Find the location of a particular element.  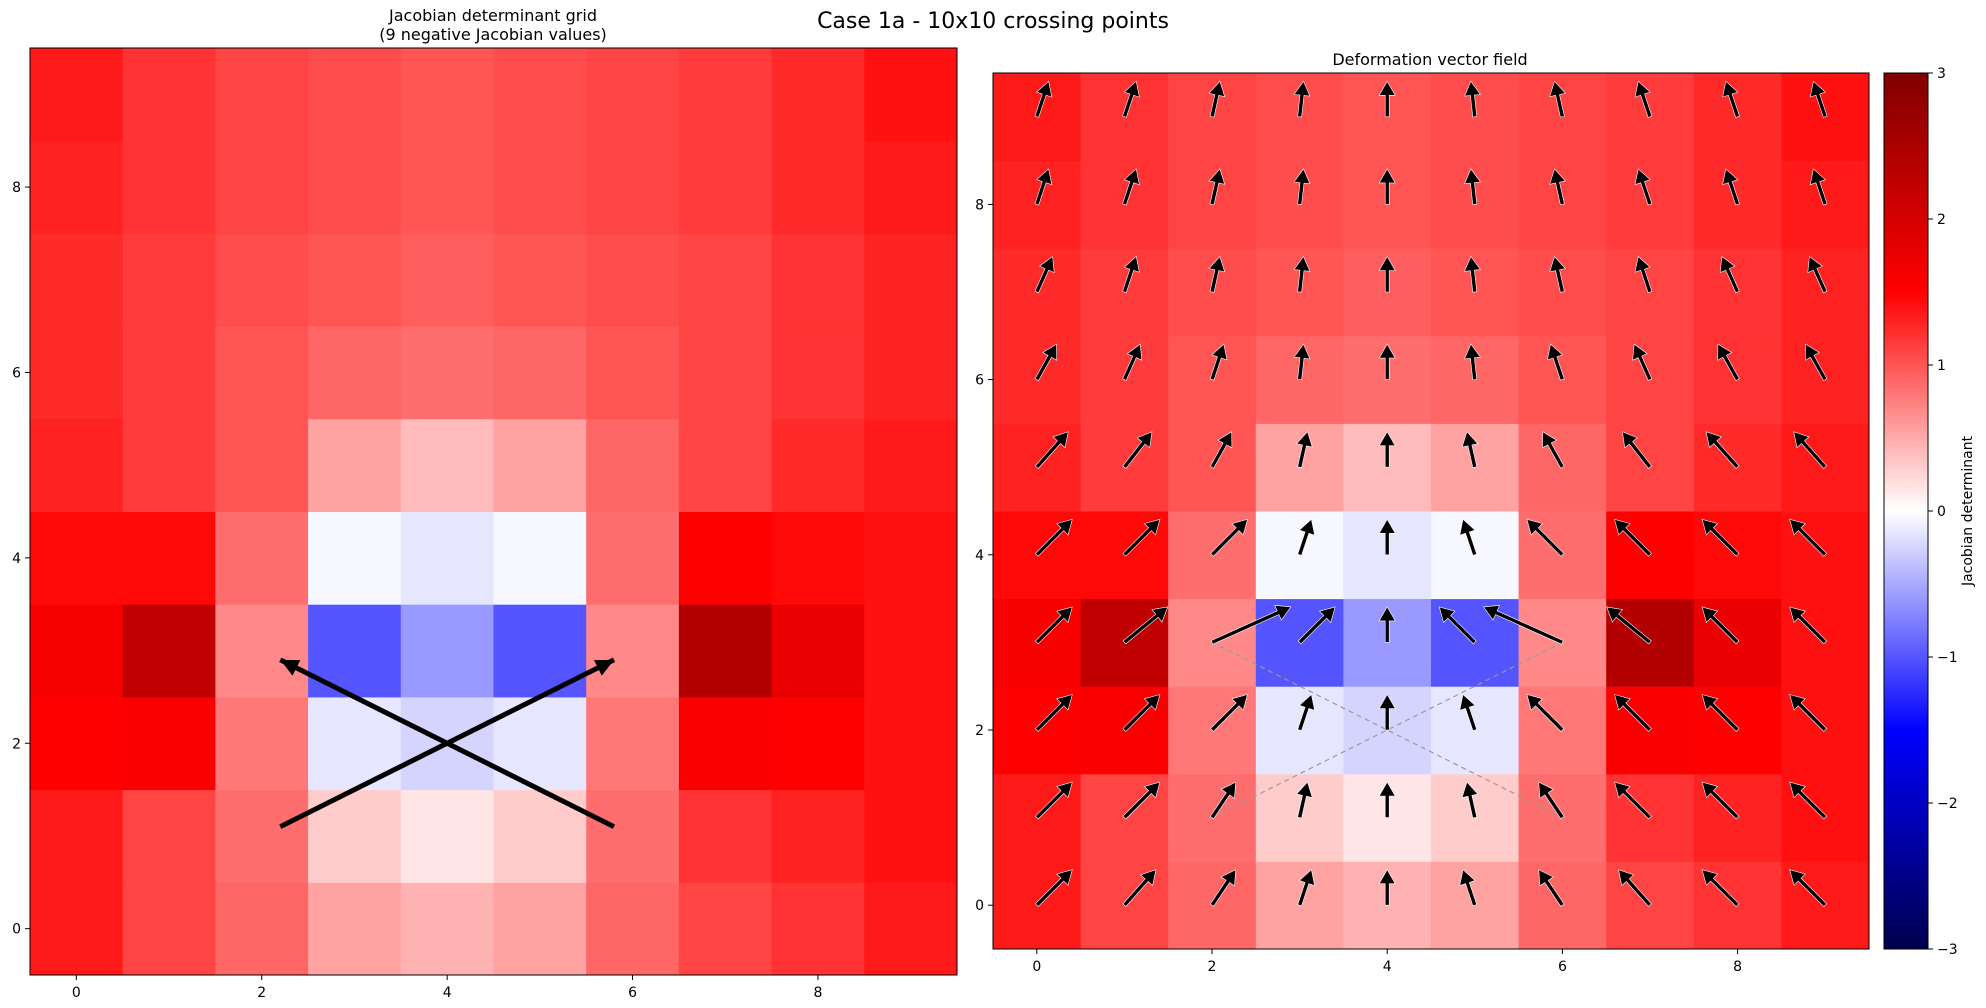

y-tick-label: 8 is located at coordinates (979, 205).